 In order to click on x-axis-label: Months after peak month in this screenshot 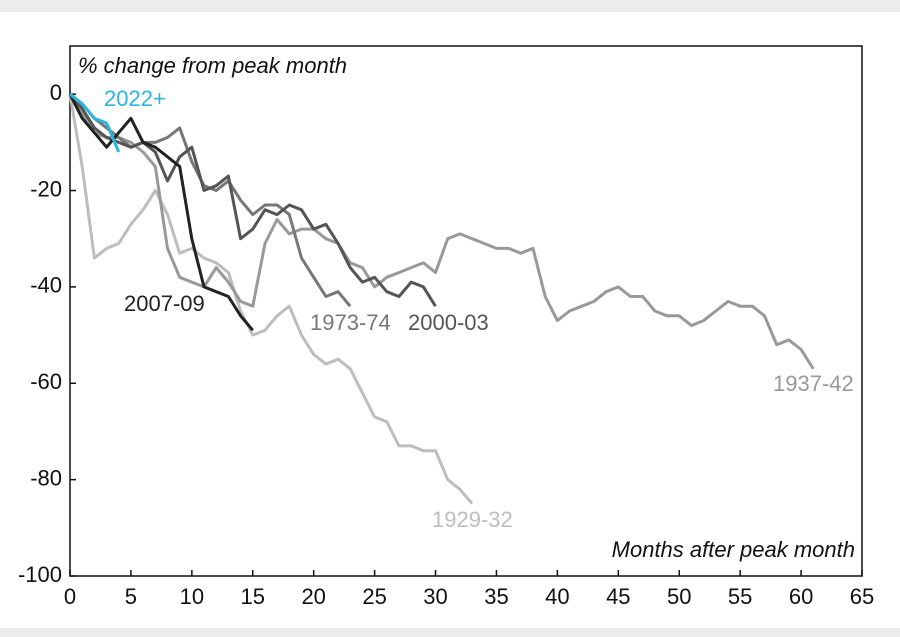, I will do `click(733, 549)`.